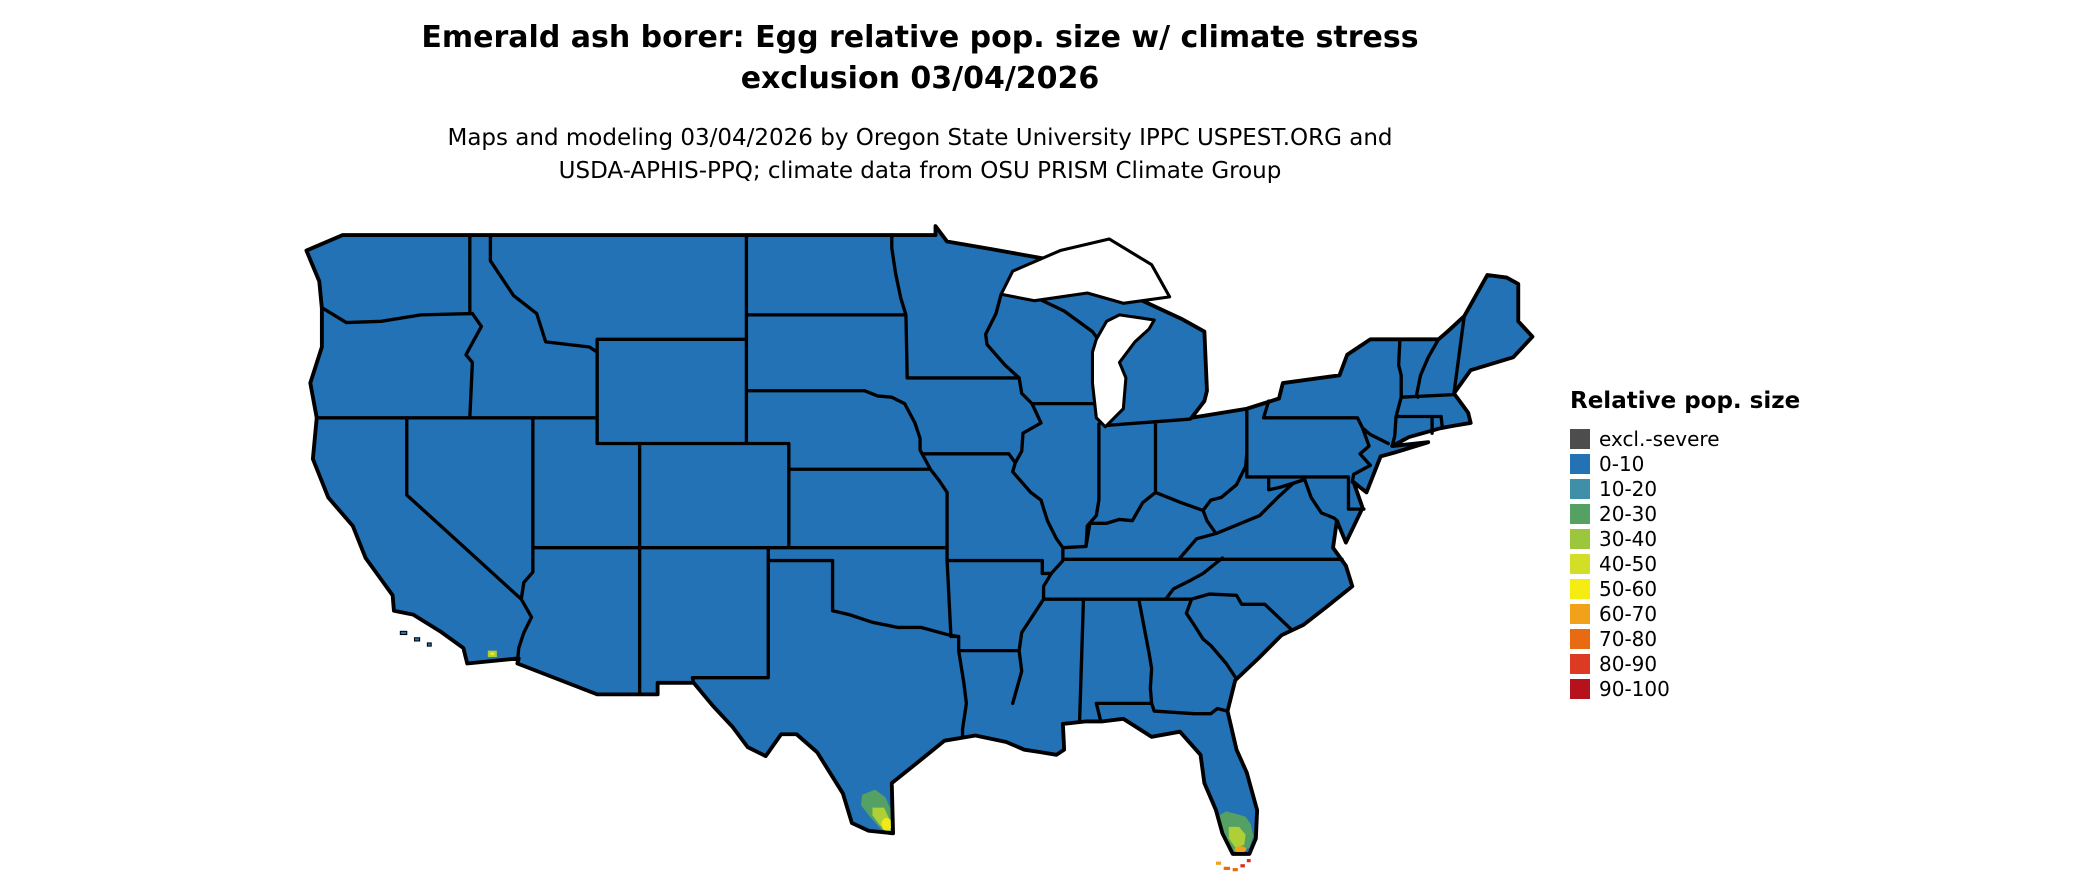 This screenshot has height=892, width=2100. Describe the element at coordinates (886, 824) in the screenshot. I see `hotspot-south-texas-core` at that location.